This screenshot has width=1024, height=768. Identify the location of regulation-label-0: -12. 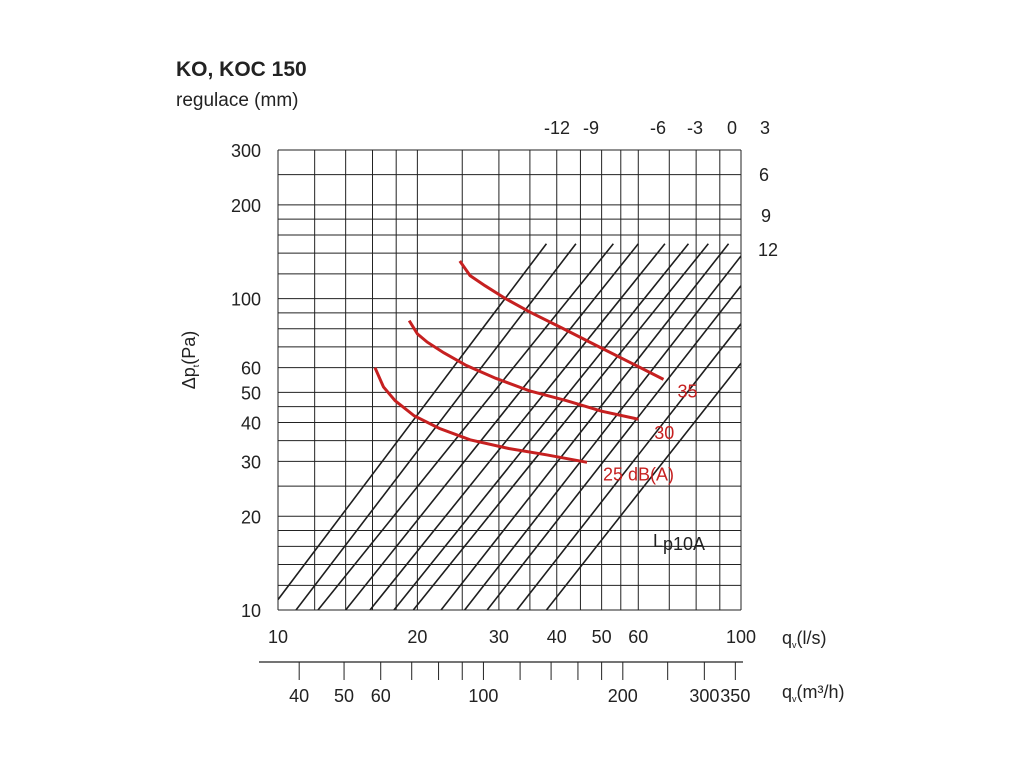
(557, 128).